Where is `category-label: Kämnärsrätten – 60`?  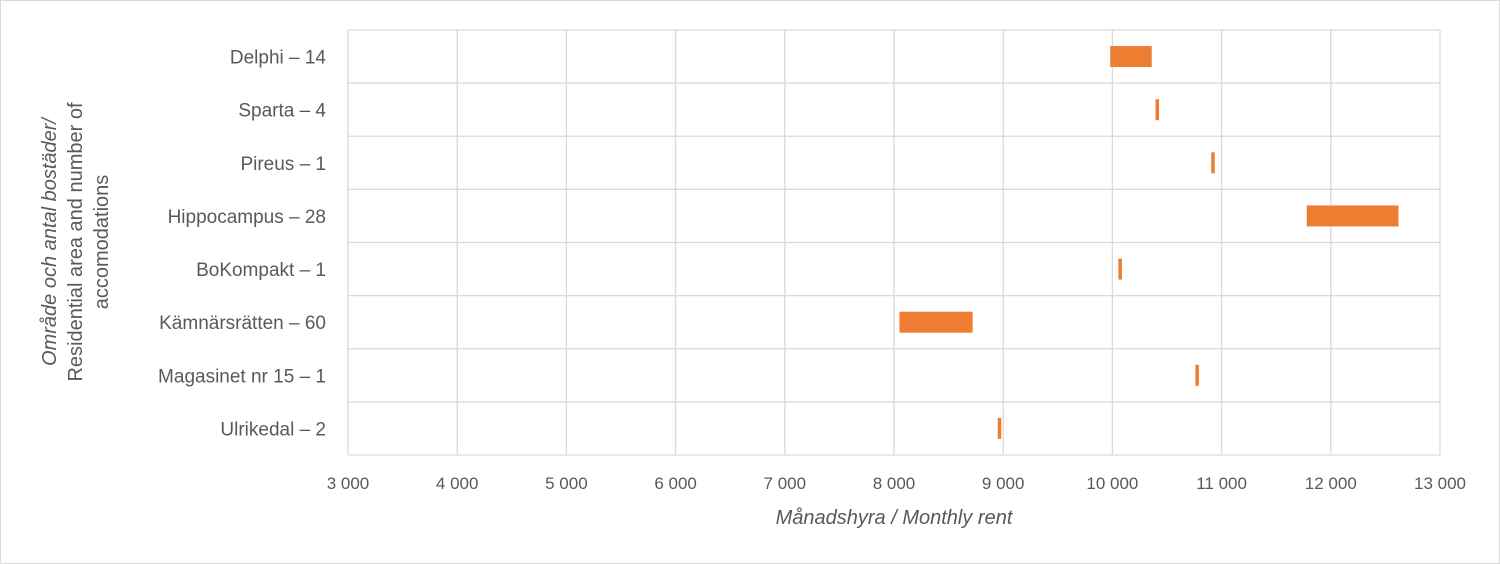 category-label: Kämnärsrätten – 60 is located at coordinates (242, 323).